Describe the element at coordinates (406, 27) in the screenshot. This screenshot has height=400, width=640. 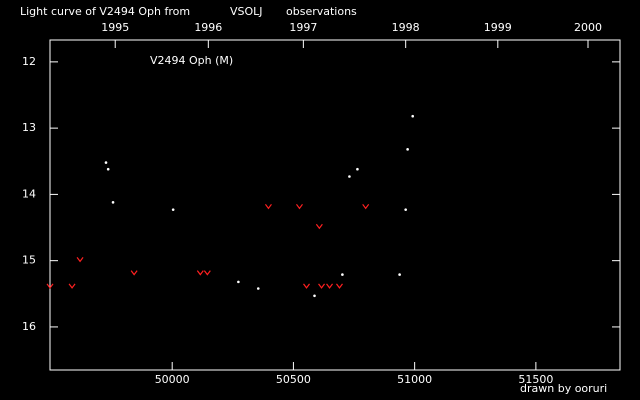
I see `x2-tick-label: 1998` at that location.